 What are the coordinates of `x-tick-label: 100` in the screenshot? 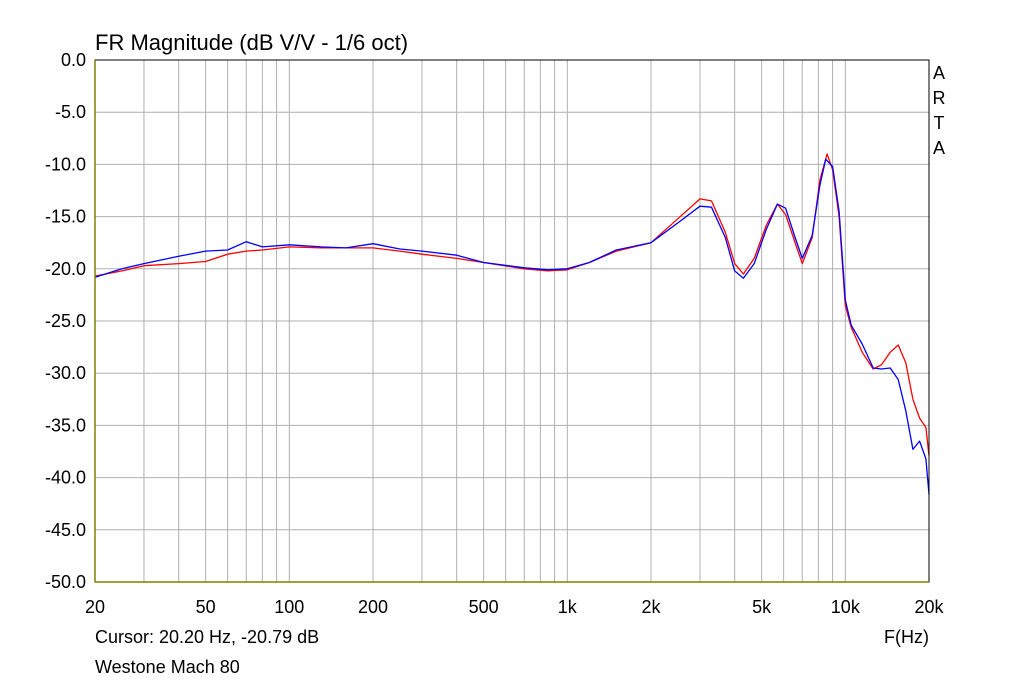 It's located at (289, 607).